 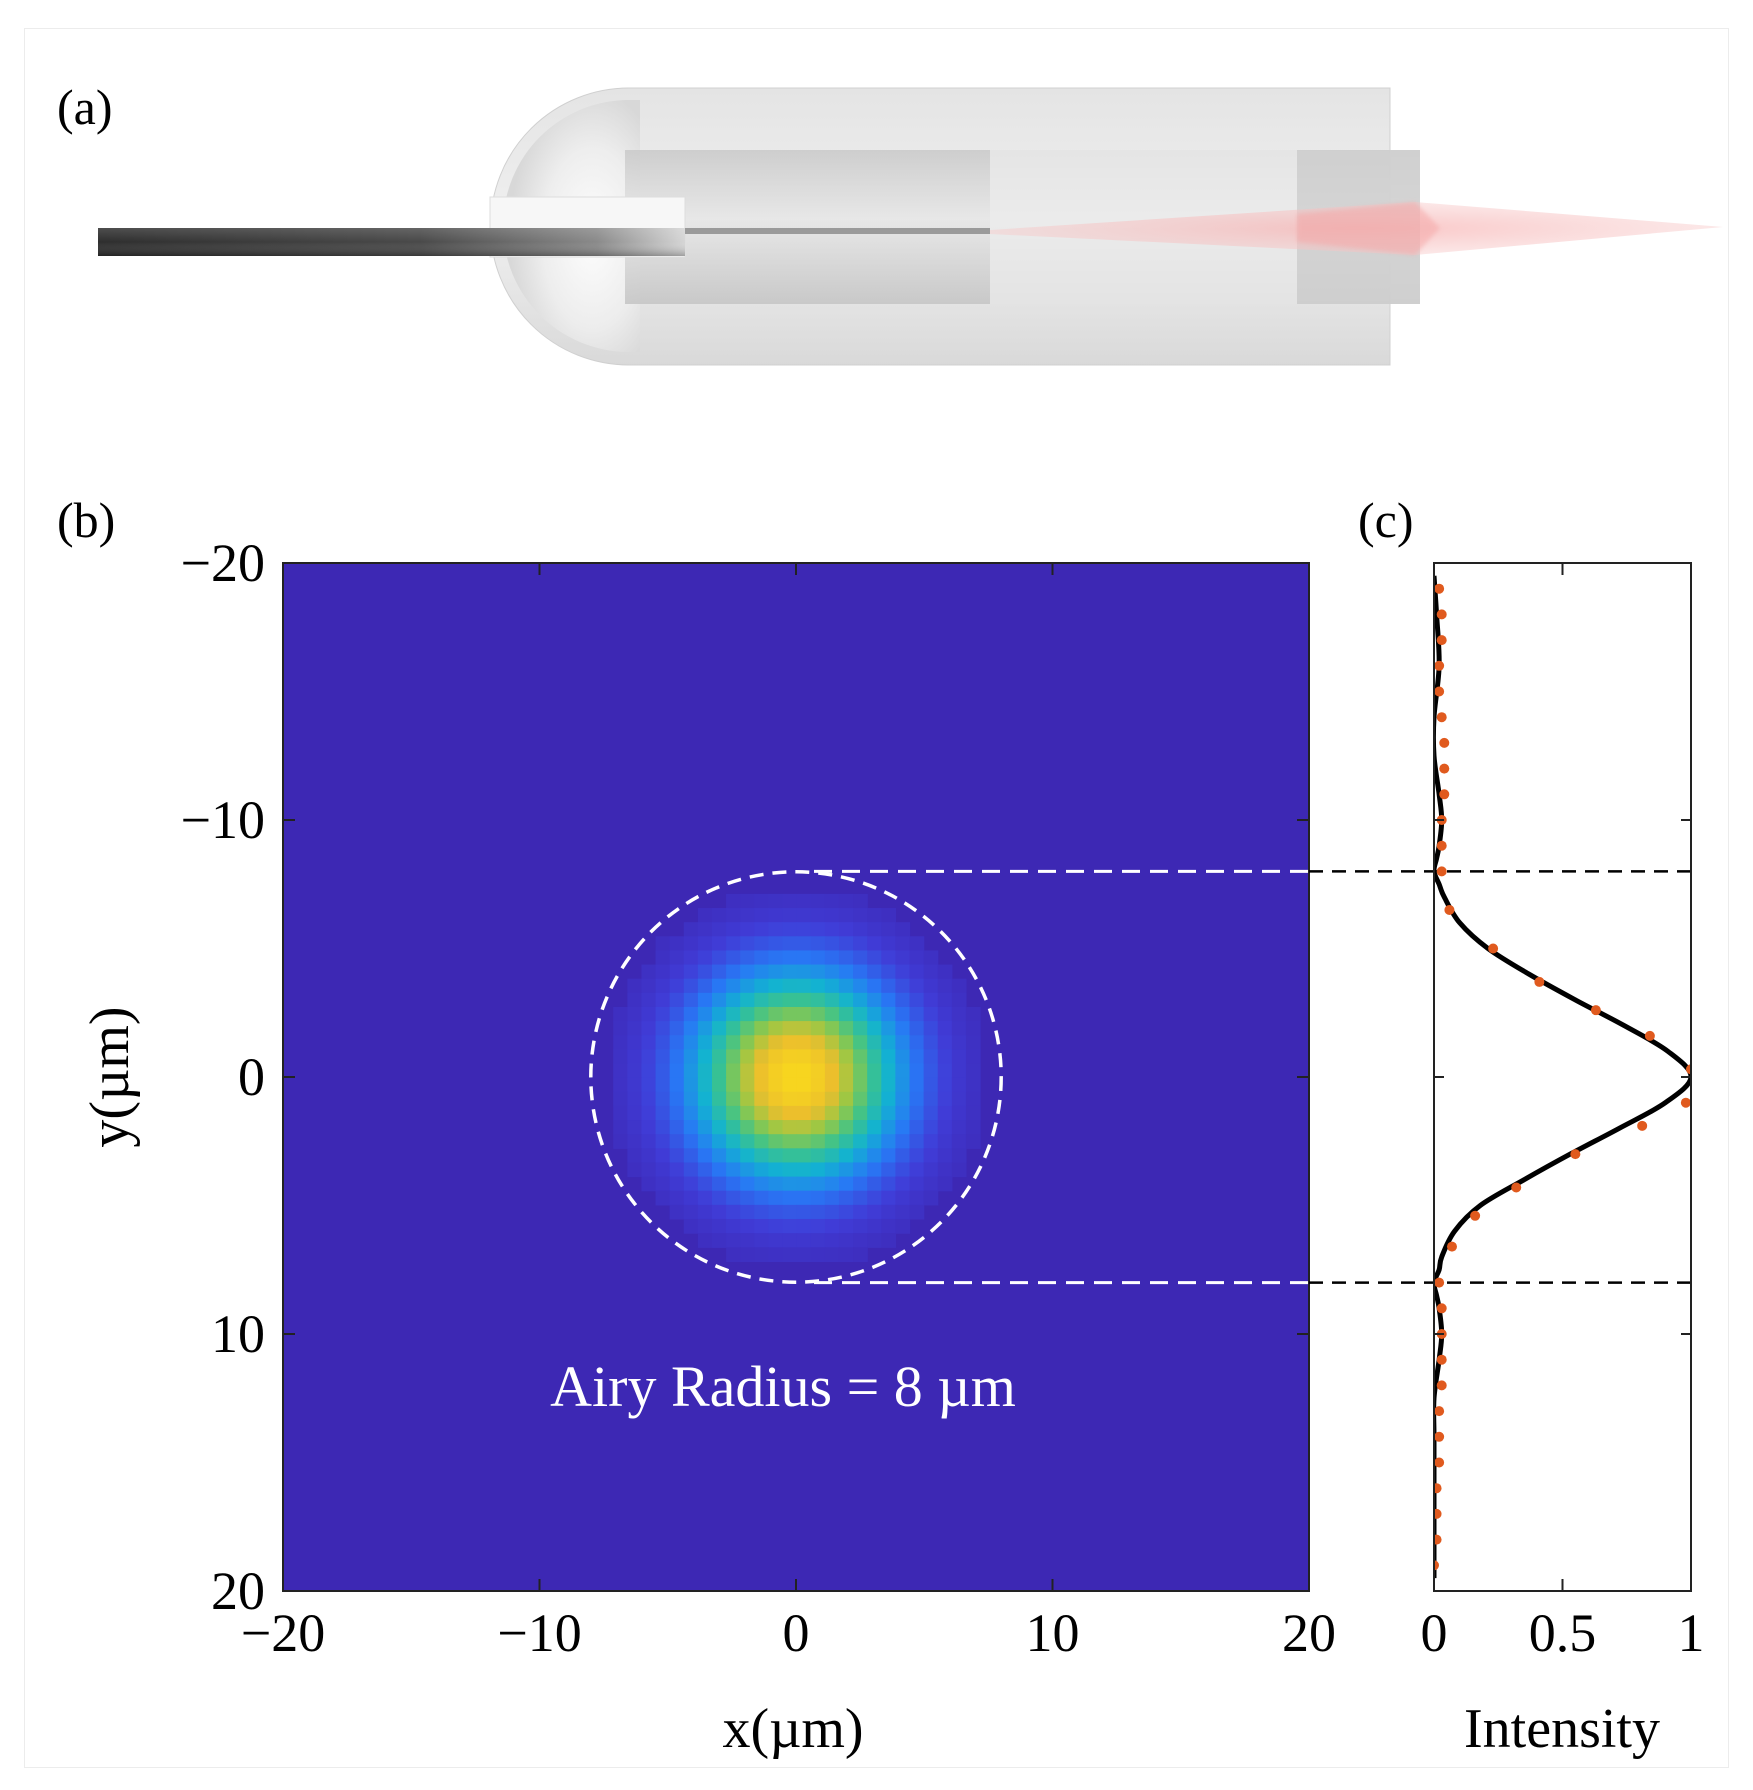 I want to click on airy-radius-annotation: Airy Radius = 8 µm, so click(x=783, y=1386).